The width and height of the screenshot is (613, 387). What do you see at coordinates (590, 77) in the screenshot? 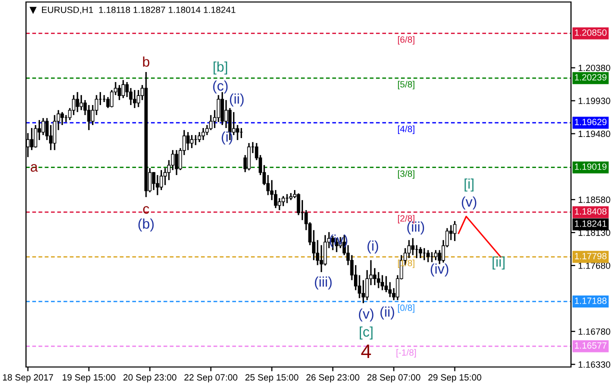
I see `ref-line-label: 1.20239` at bounding box center [590, 77].